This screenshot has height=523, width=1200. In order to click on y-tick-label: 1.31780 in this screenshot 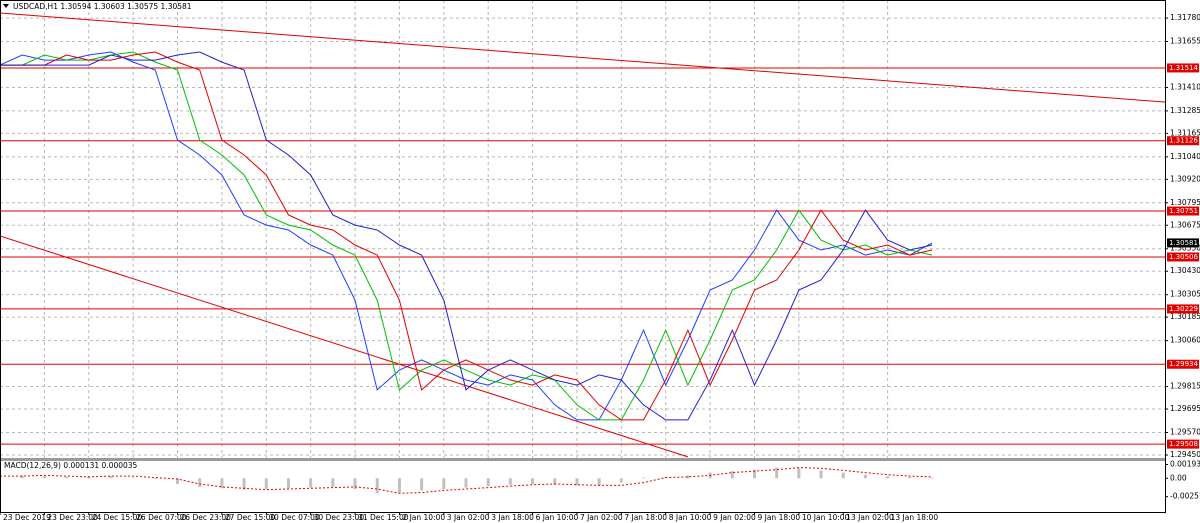, I will do `click(1185, 17)`.